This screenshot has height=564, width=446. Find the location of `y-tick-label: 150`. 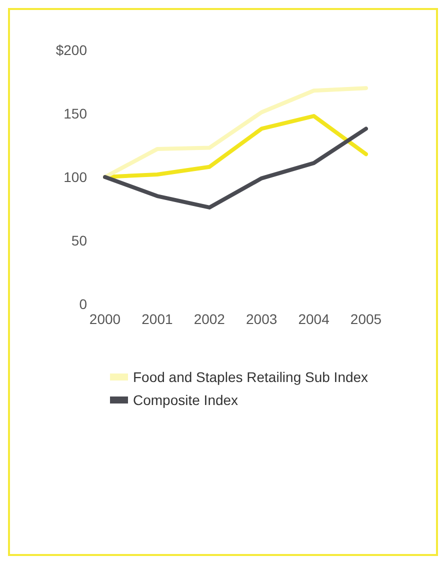

y-tick-label: 150 is located at coordinates (76, 114).